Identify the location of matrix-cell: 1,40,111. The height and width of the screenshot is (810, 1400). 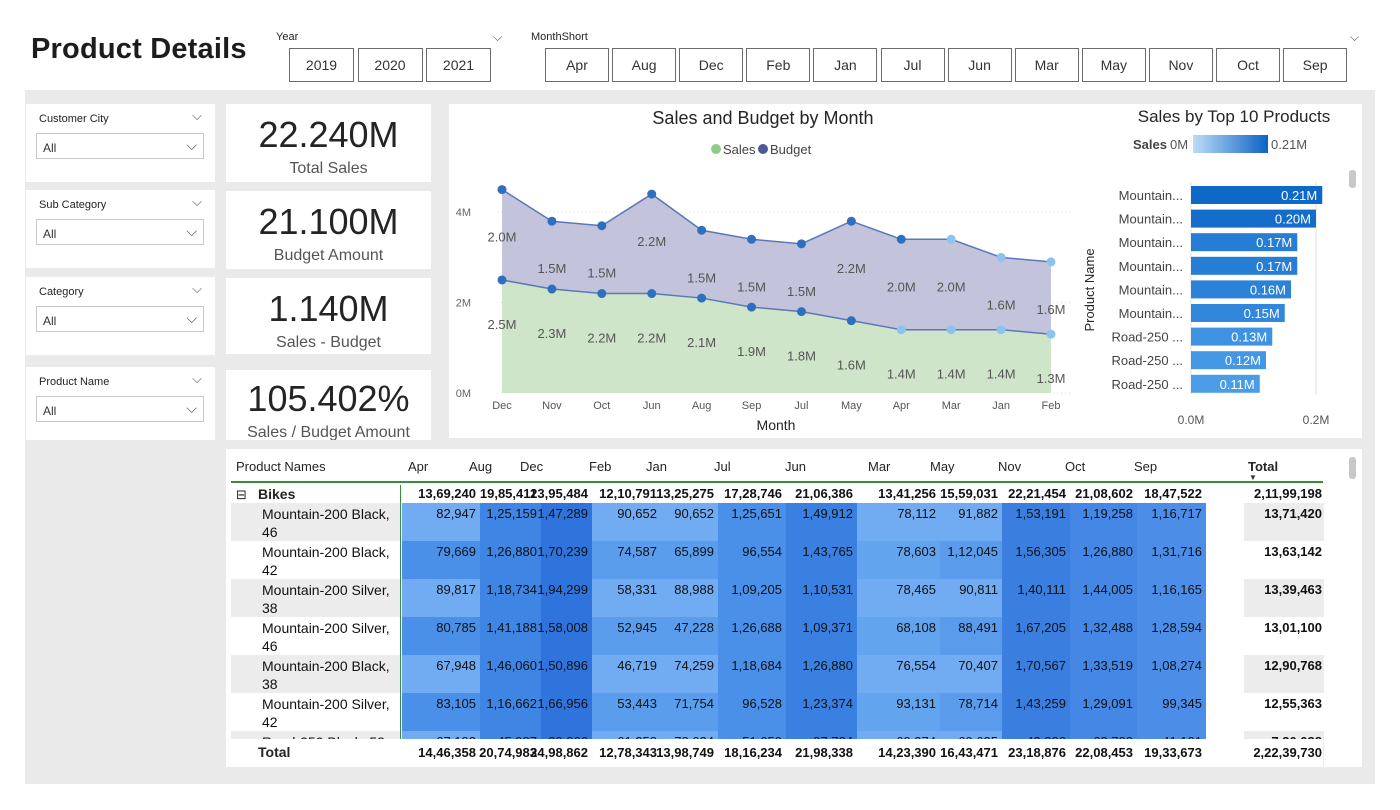
(1041, 589).